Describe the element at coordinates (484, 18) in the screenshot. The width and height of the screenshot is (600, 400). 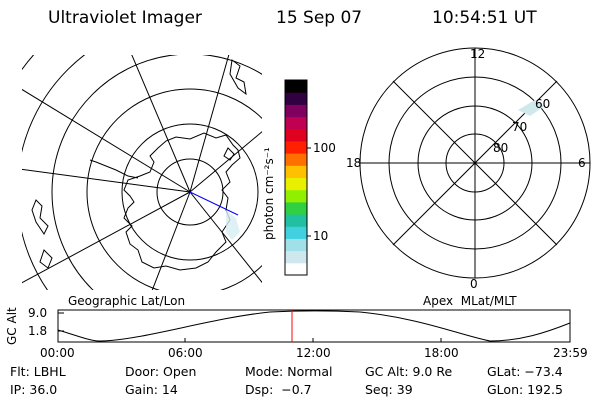
I see `time-label: 10:54:51 UT` at that location.